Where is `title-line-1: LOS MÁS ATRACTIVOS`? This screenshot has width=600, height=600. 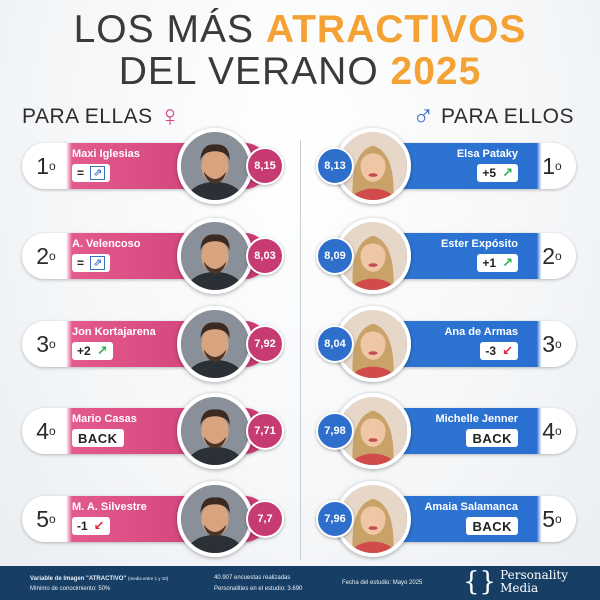
title-line-1: LOS MÁS ATRACTIVOS is located at coordinates (300, 30).